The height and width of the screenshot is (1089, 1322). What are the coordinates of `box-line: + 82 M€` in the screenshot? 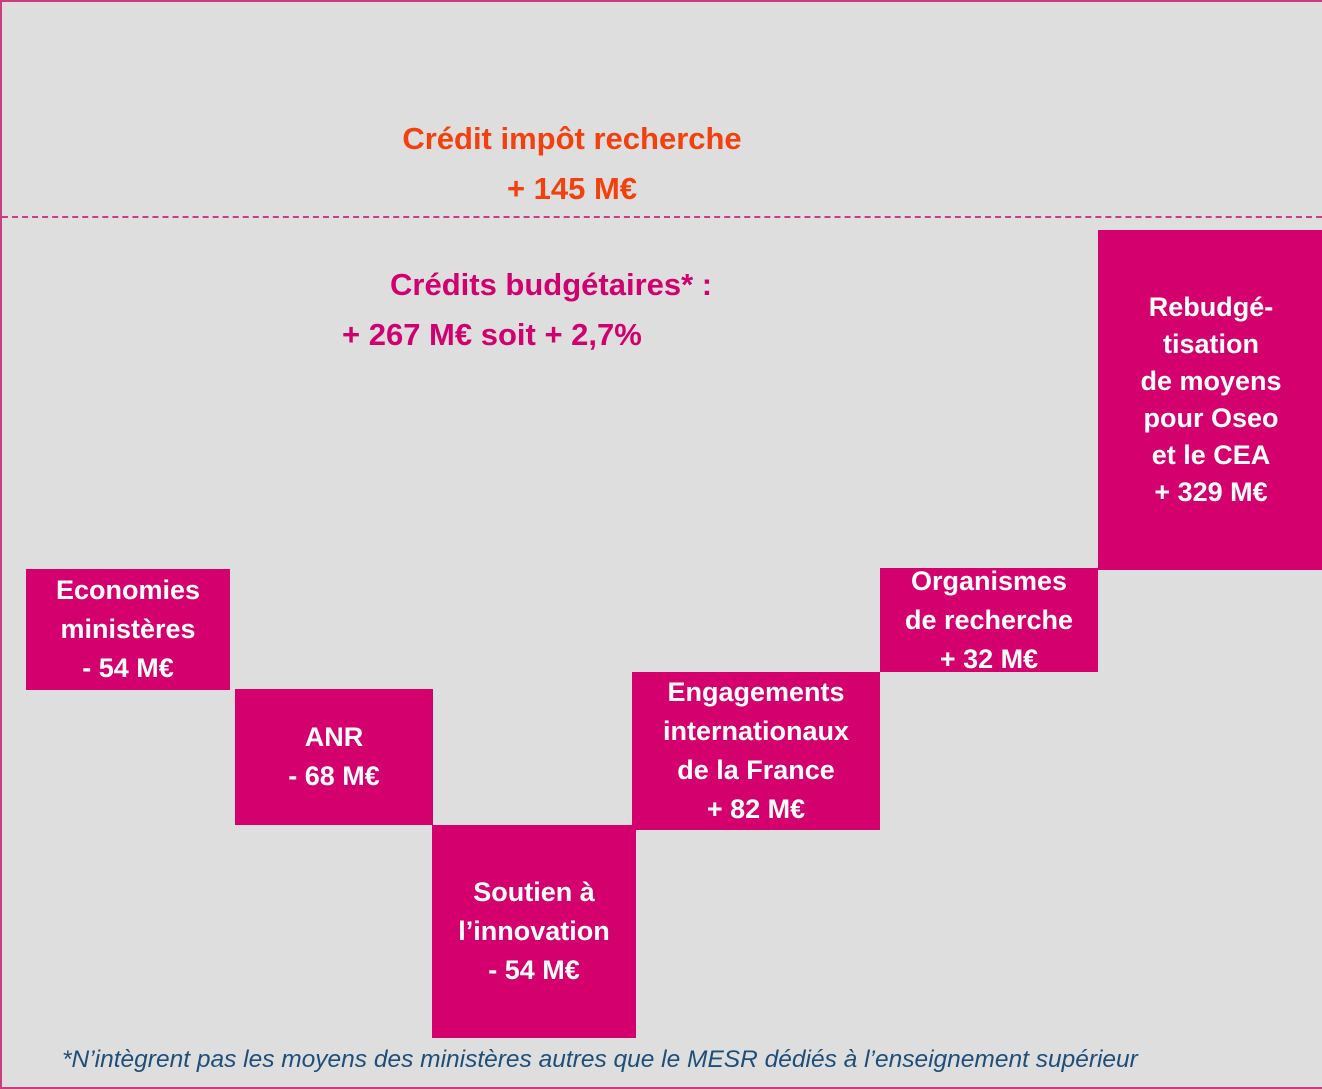 It's located at (756, 809).